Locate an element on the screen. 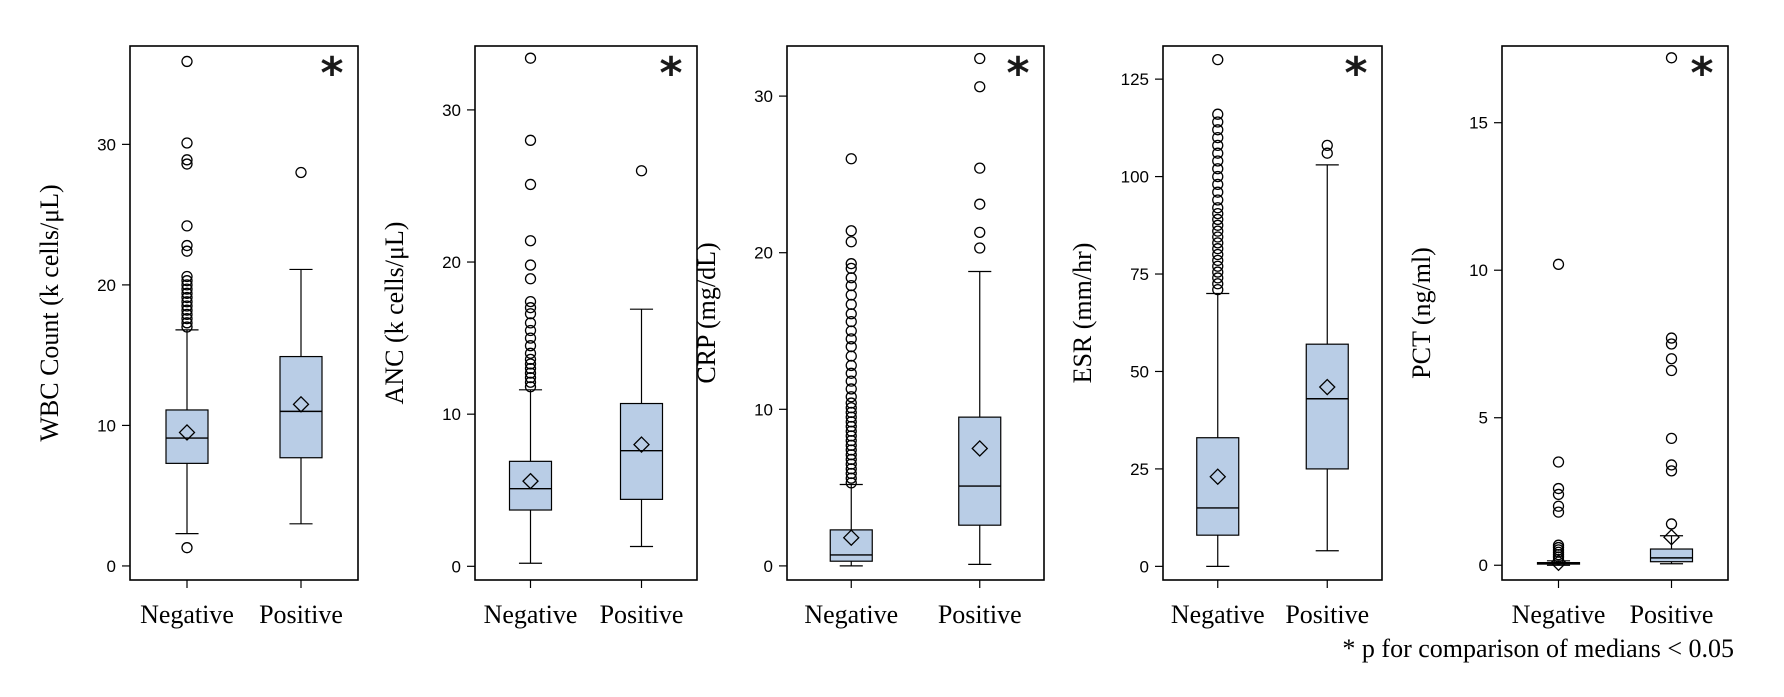 The image size is (1784, 697). y-tick-label: 125 is located at coordinates (1135, 79).